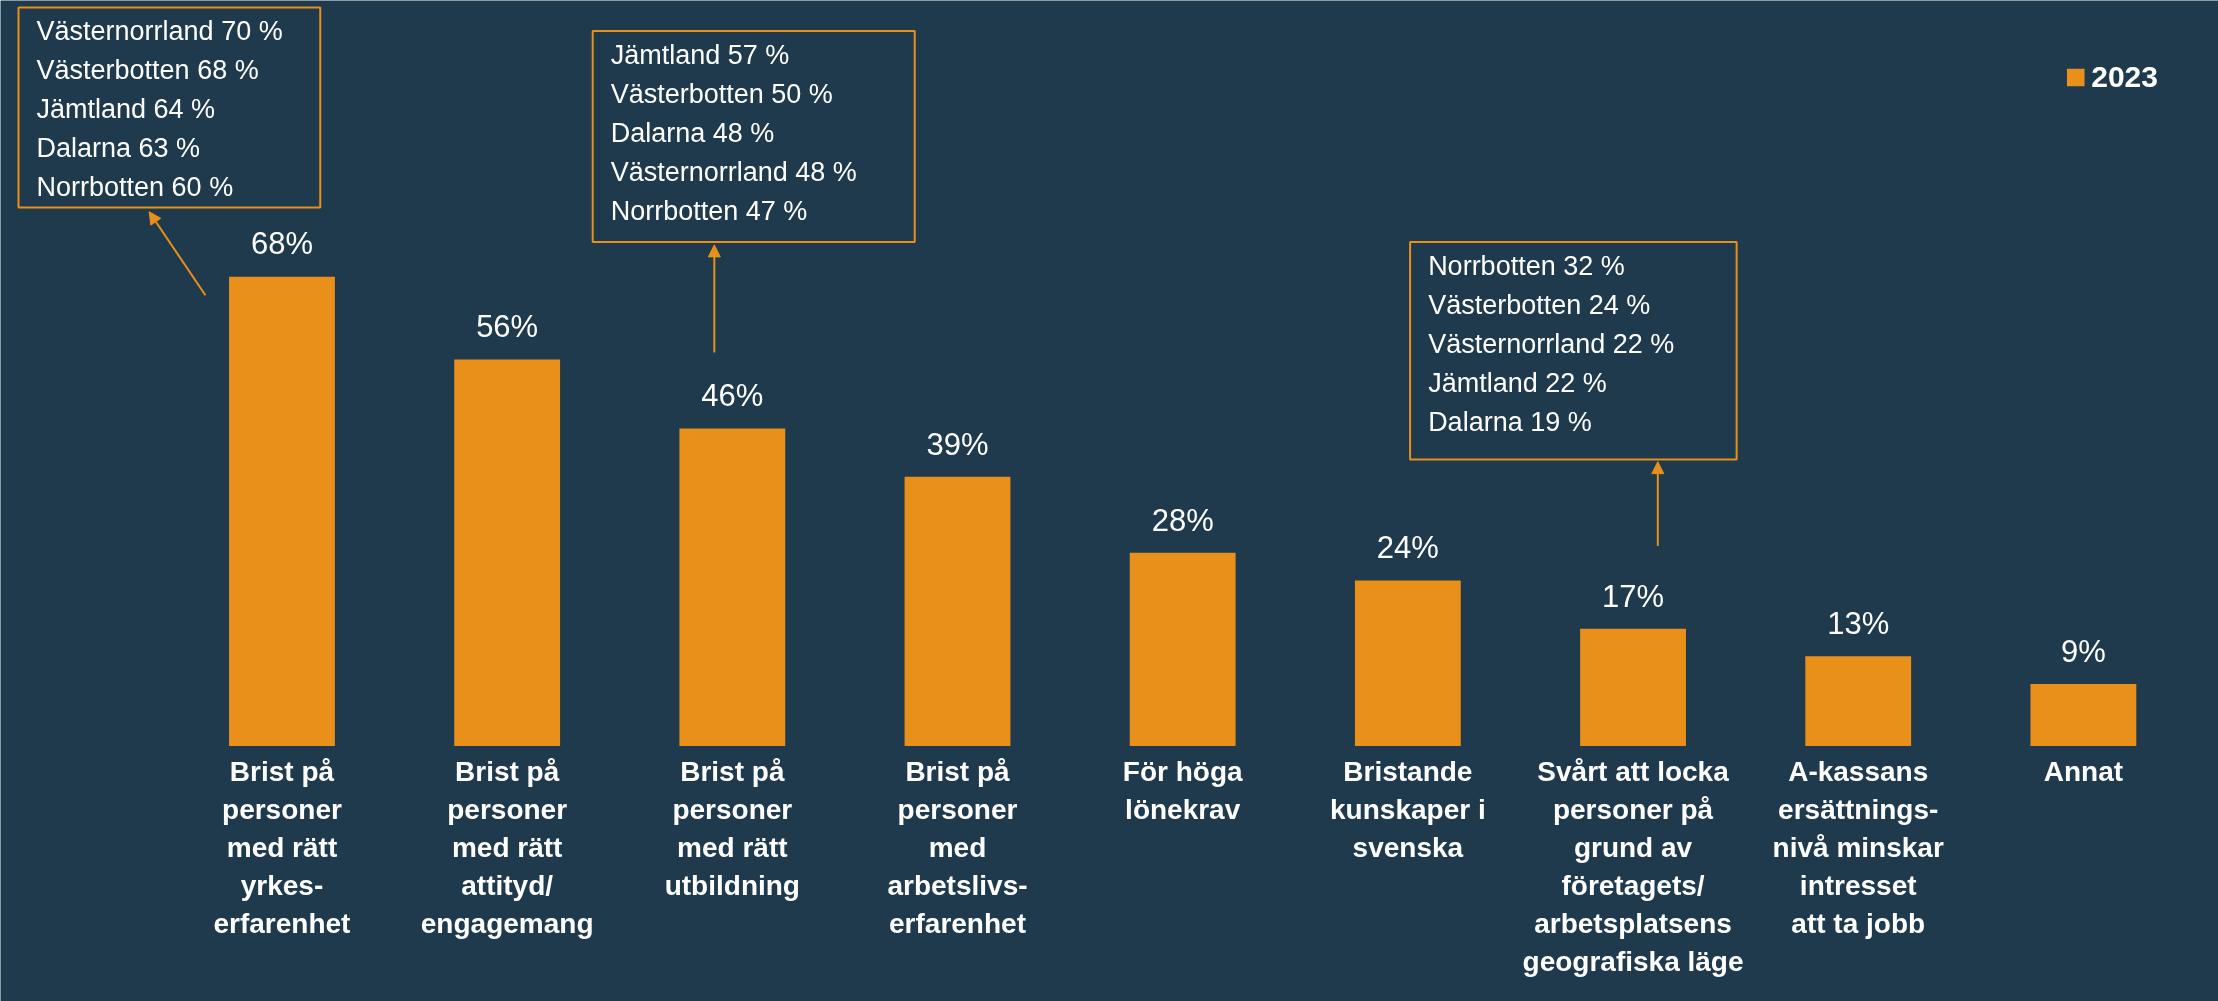 Image resolution: width=2218 pixels, height=1001 pixels. I want to click on data-label: 28%, so click(1182, 520).